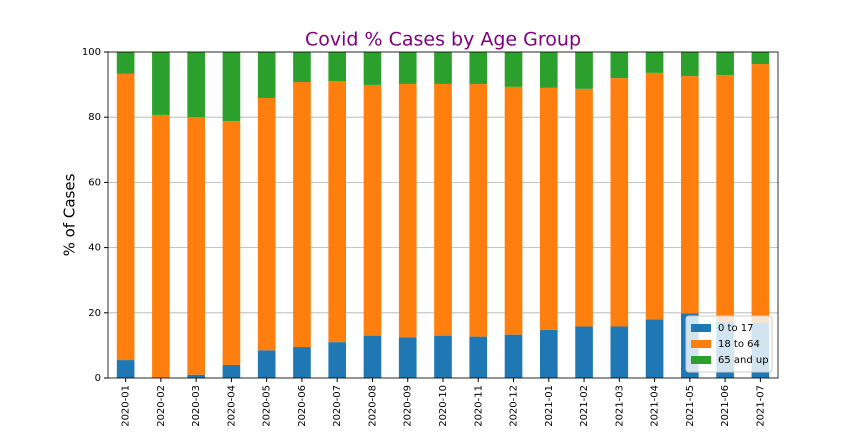  I want to click on legend-label: 65 and up, so click(743, 360).